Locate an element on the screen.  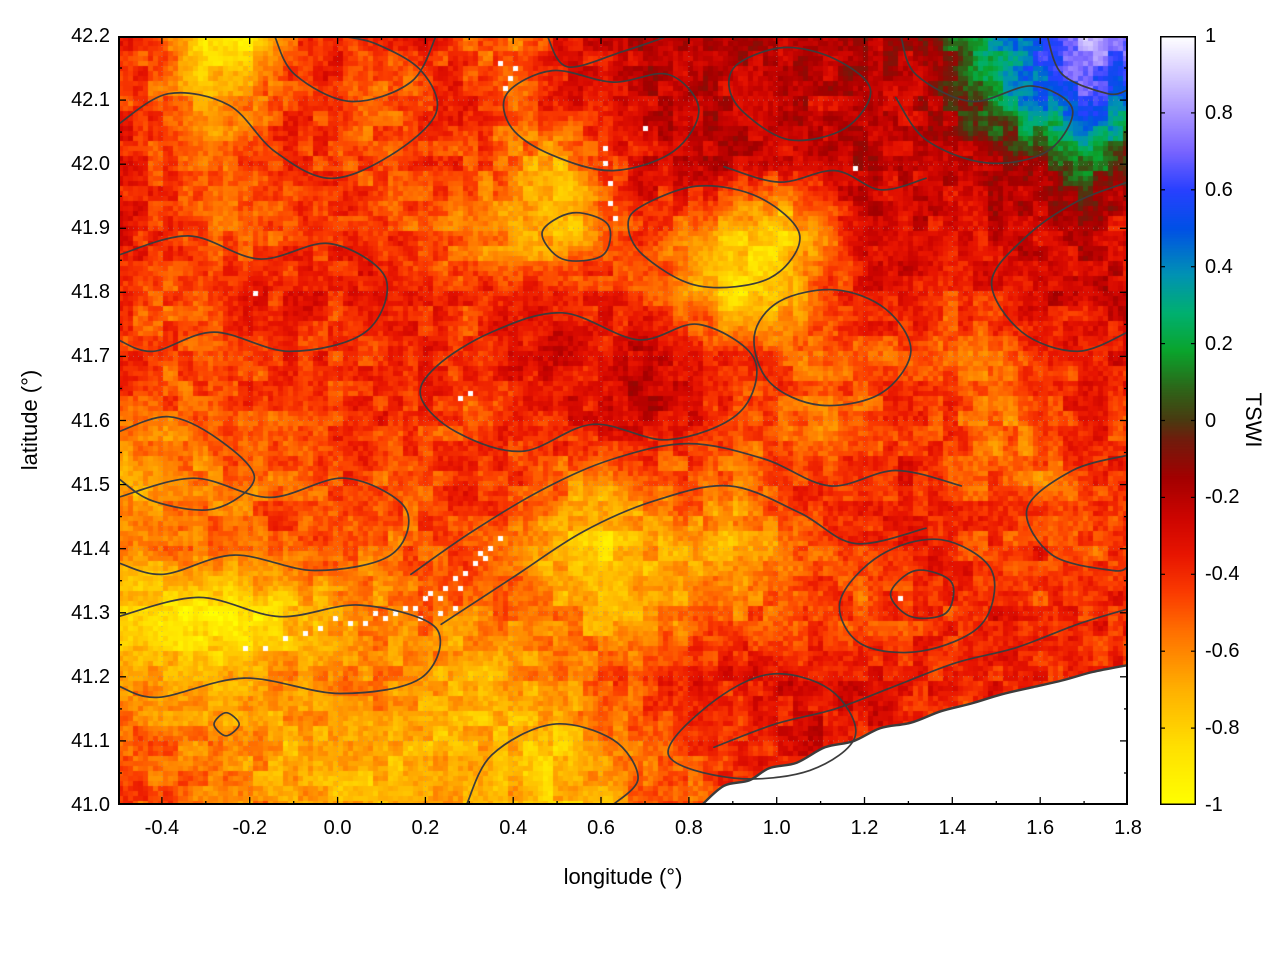
colorbar-tick-label: 0.8 is located at coordinates (1219, 112).